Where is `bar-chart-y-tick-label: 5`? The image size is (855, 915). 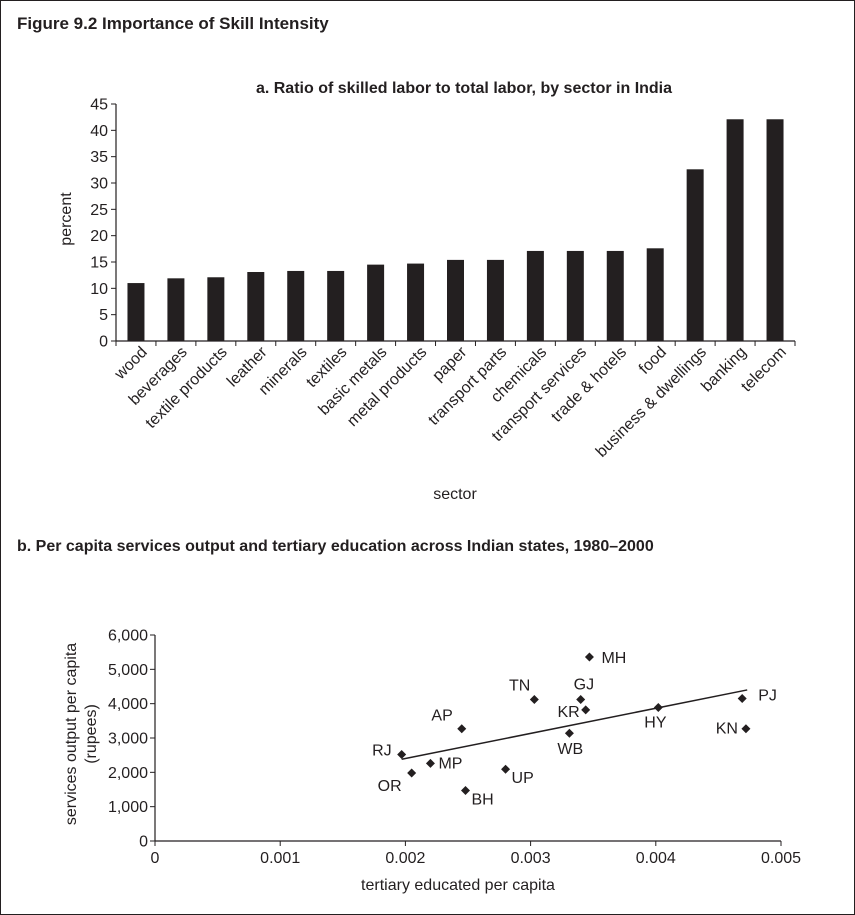
bar-chart-y-tick-label: 5 is located at coordinates (103, 315).